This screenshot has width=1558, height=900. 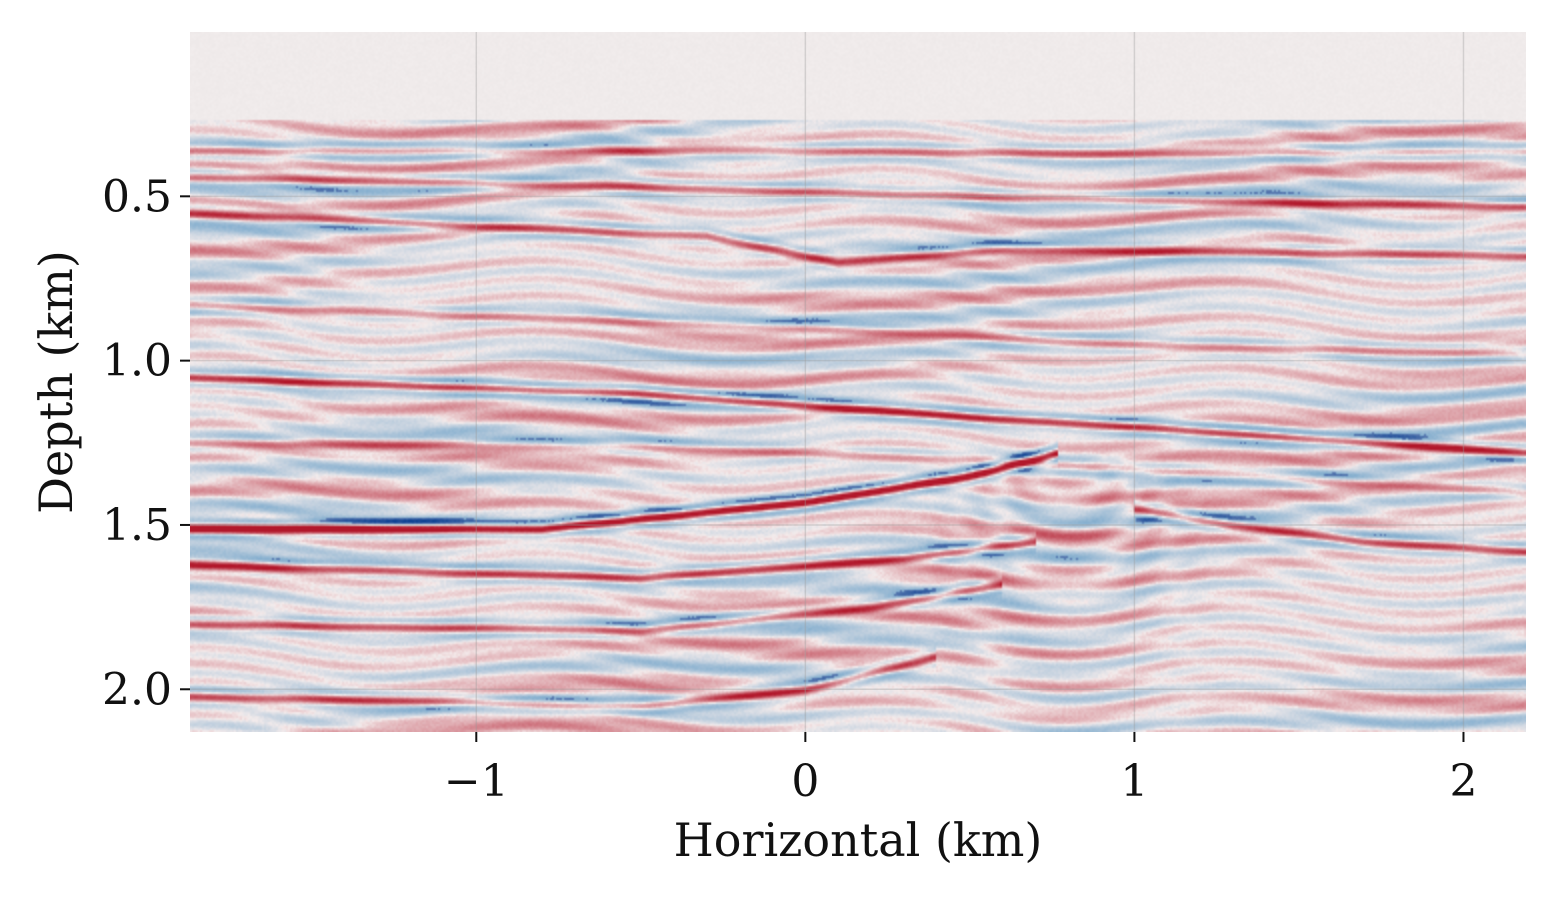 What do you see at coordinates (805, 781) in the screenshot?
I see `x-tick-label: 0` at bounding box center [805, 781].